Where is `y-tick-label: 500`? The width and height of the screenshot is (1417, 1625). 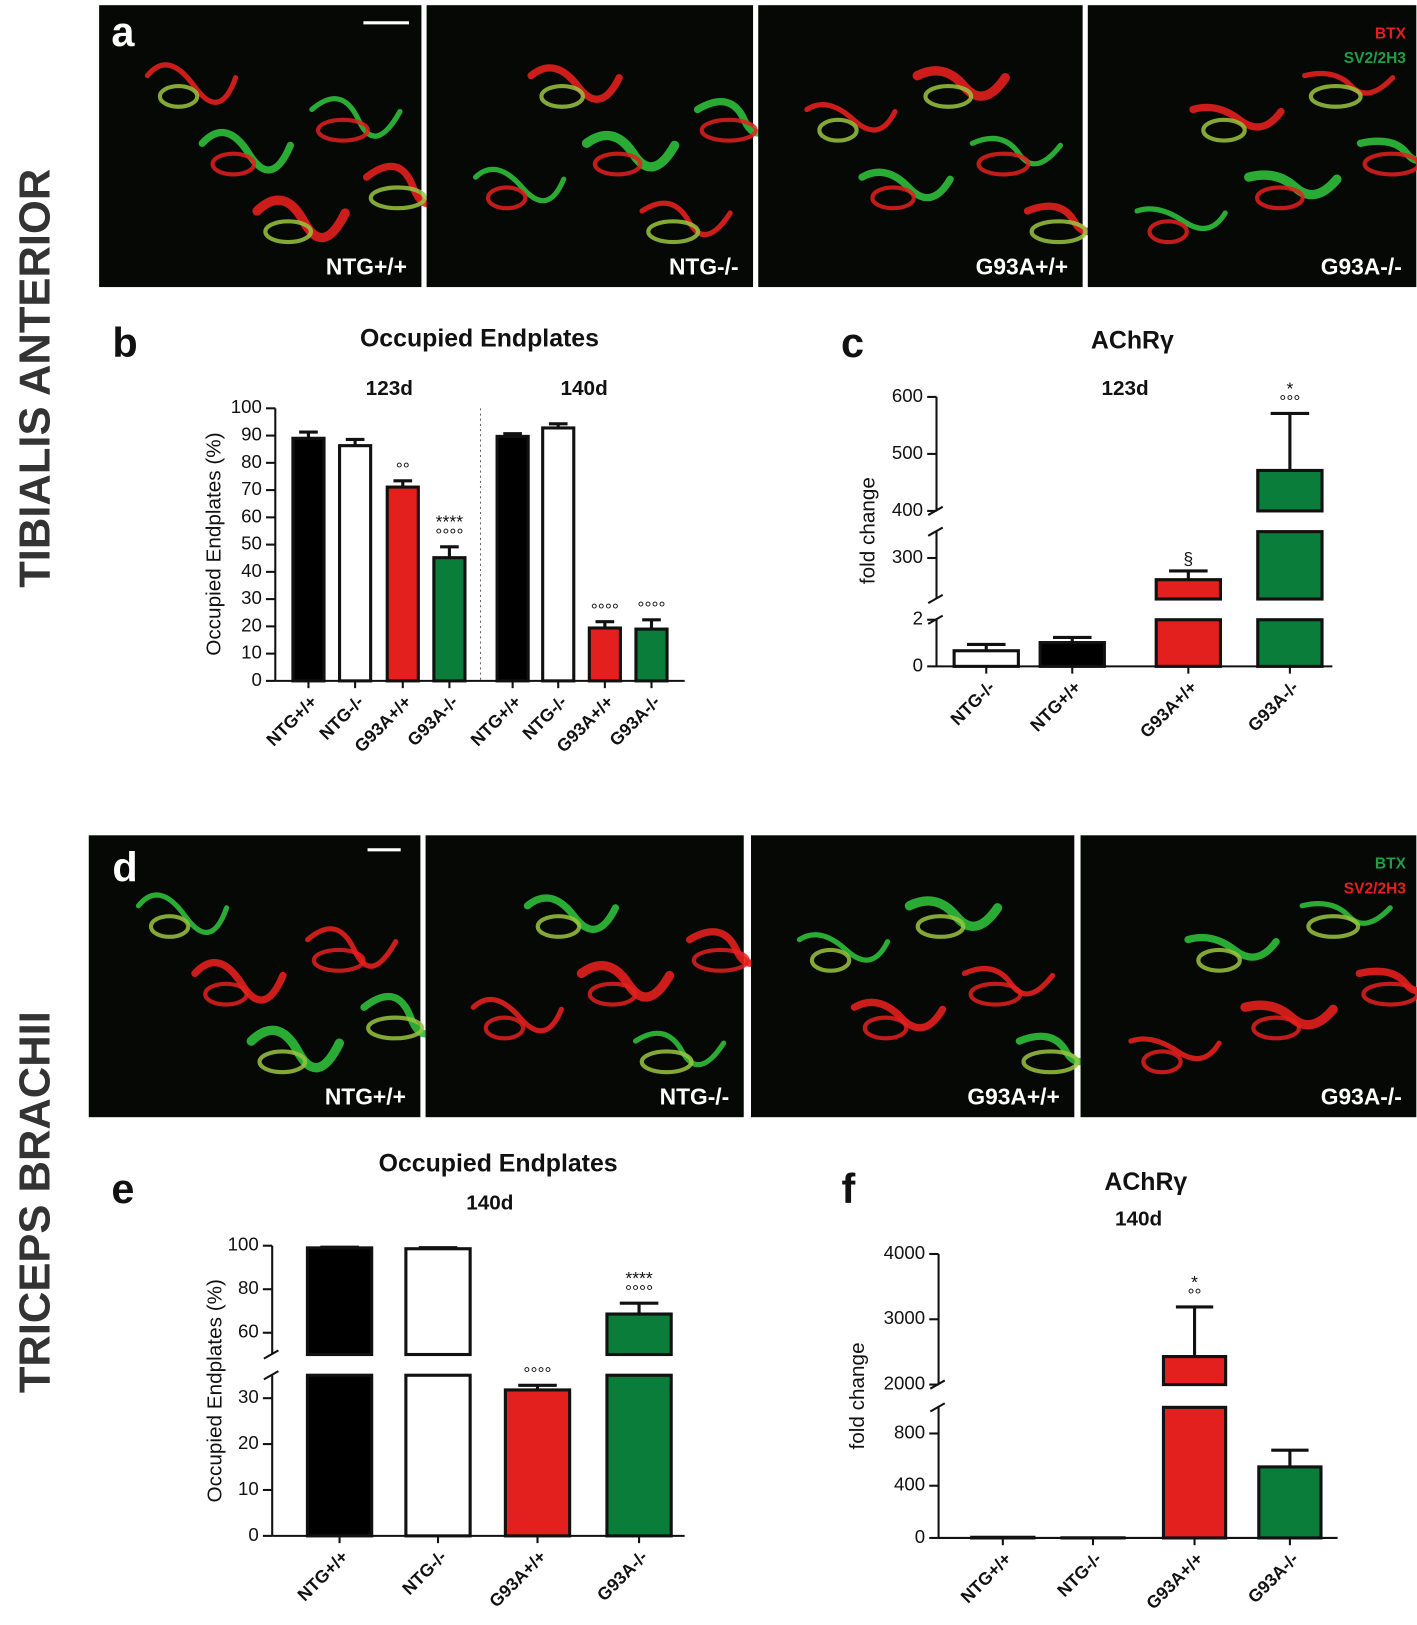 y-tick-label: 500 is located at coordinates (907, 452).